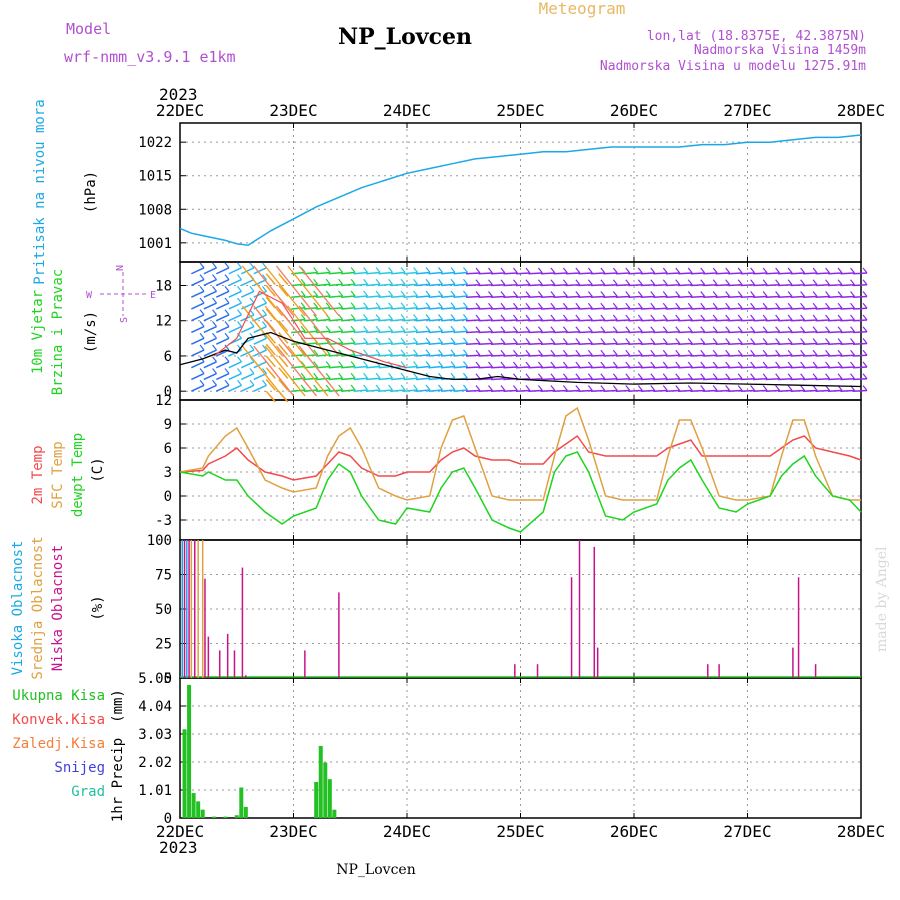  What do you see at coordinates (168, 425) in the screenshot?
I see `y-tick-label: 9` at bounding box center [168, 425].